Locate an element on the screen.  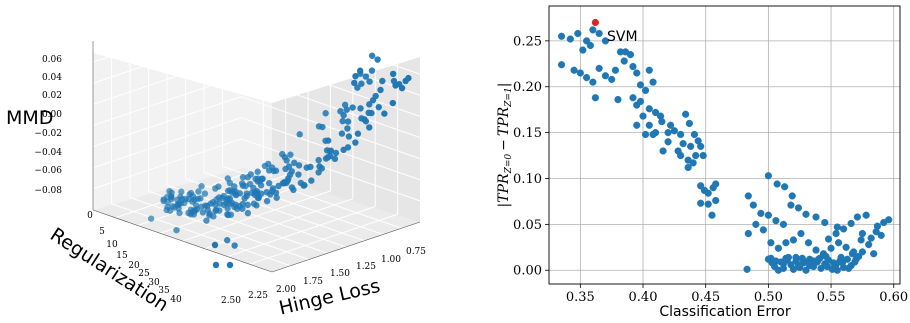
svm-annotation: SVM is located at coordinates (622, 37).